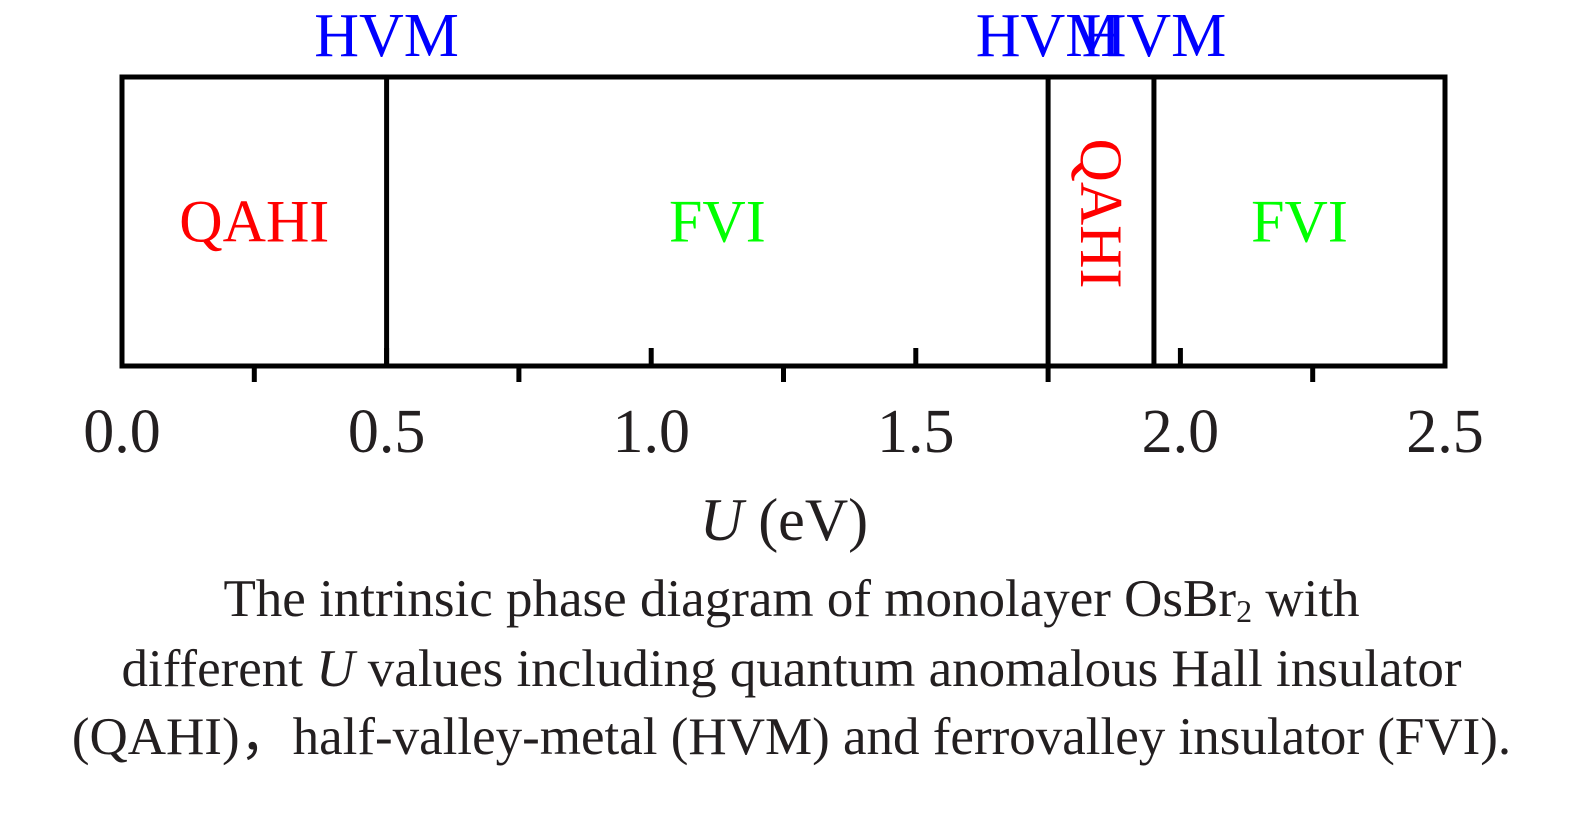 The height and width of the screenshot is (832, 1583). I want to click on x-axis-label: U (eV), so click(784, 520).